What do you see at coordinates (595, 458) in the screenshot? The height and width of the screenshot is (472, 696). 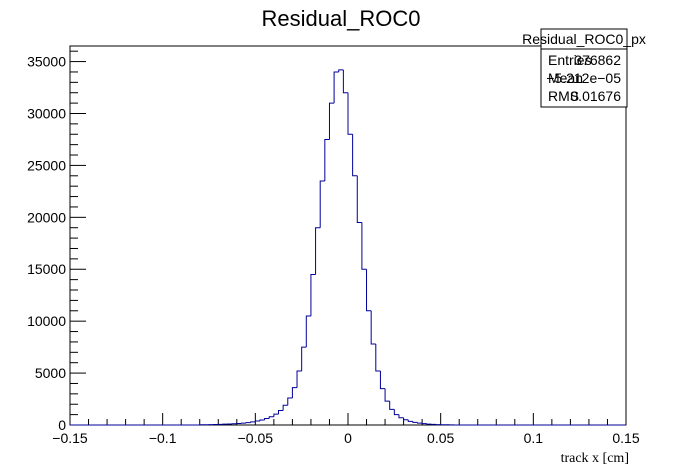 I see `x-axis-label: track x [cm]` at bounding box center [595, 458].